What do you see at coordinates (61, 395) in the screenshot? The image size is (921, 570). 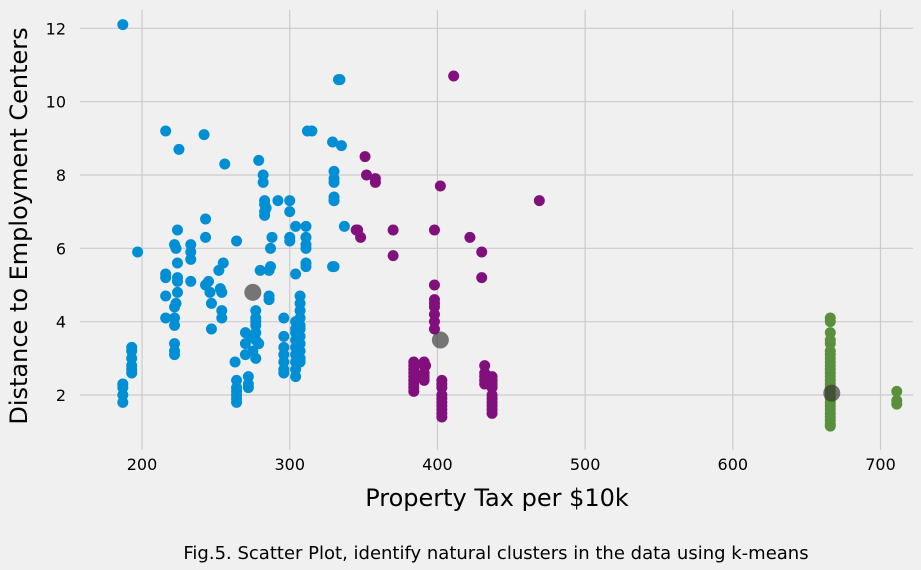 I see `y-tick-label: 2` at bounding box center [61, 395].